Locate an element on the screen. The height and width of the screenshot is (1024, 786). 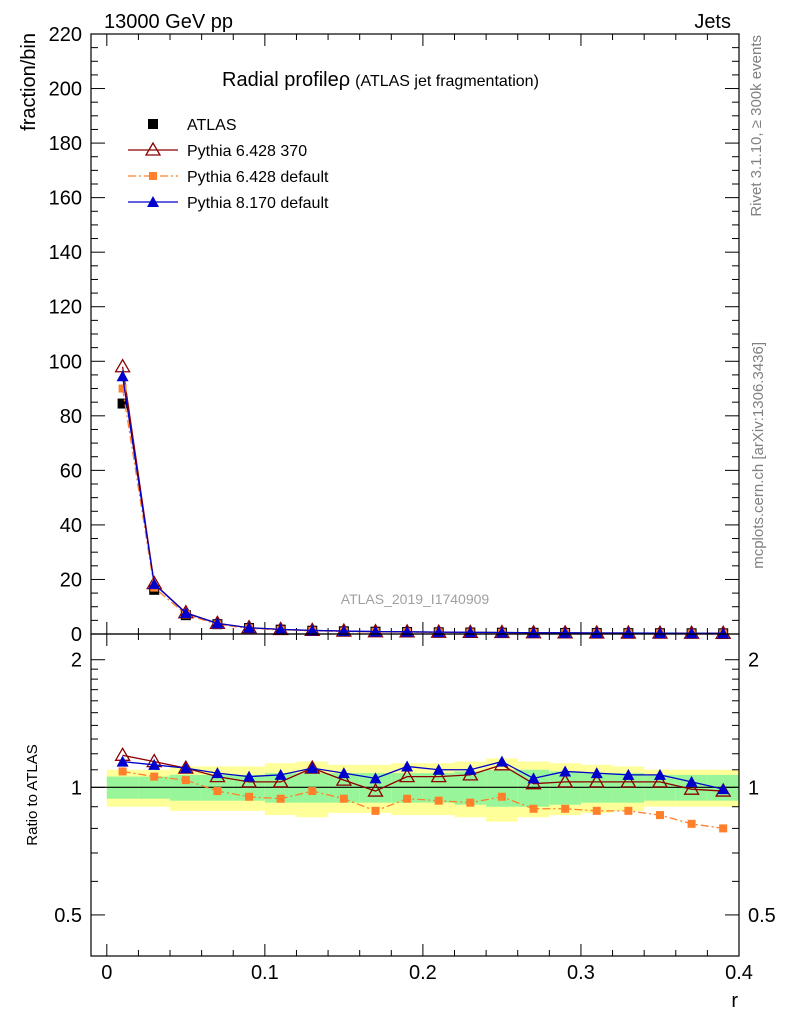
ratio-band-inner is located at coordinates (565, 788).